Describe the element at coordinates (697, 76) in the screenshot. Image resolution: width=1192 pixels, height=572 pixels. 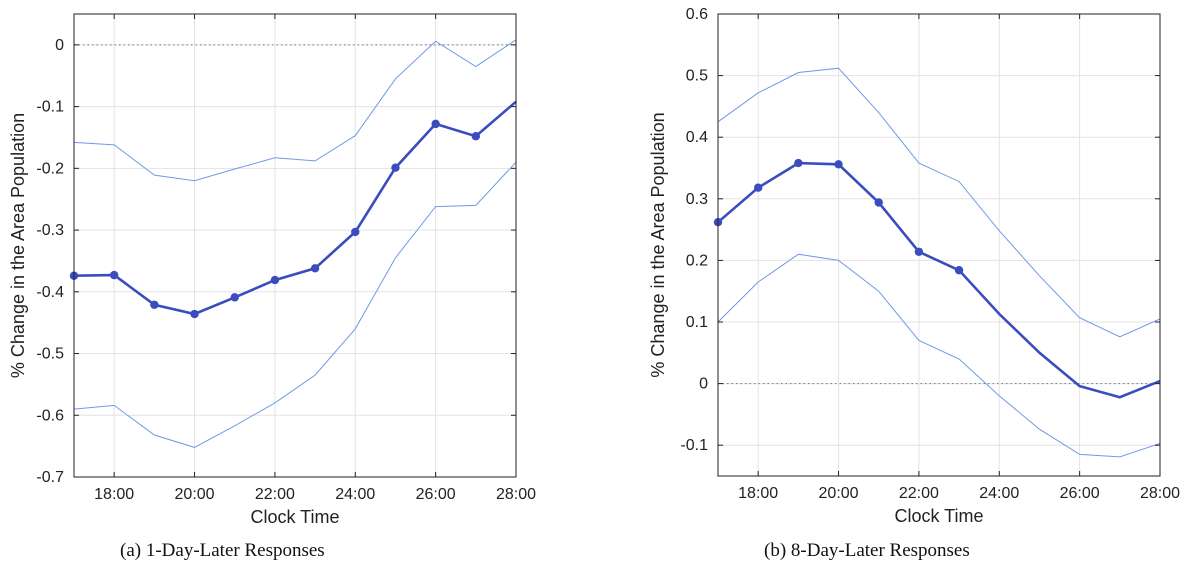
I see `y-tick-label: 0.5` at that location.